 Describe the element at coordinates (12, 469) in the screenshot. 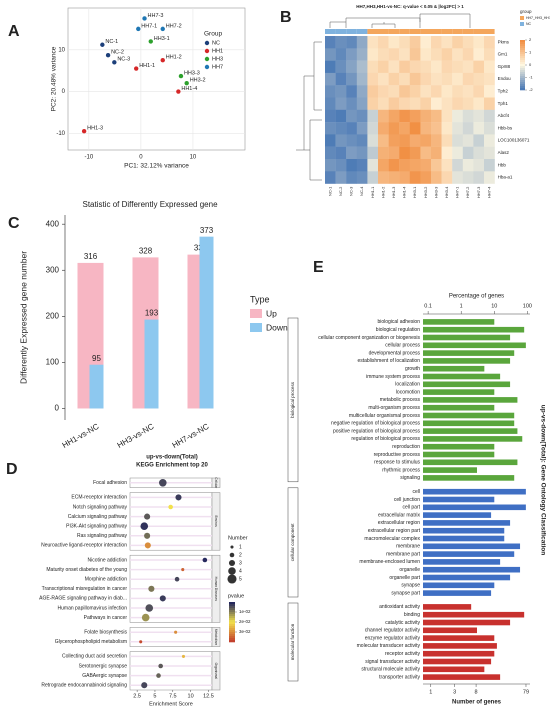

I see `panel-label: D` at that location.